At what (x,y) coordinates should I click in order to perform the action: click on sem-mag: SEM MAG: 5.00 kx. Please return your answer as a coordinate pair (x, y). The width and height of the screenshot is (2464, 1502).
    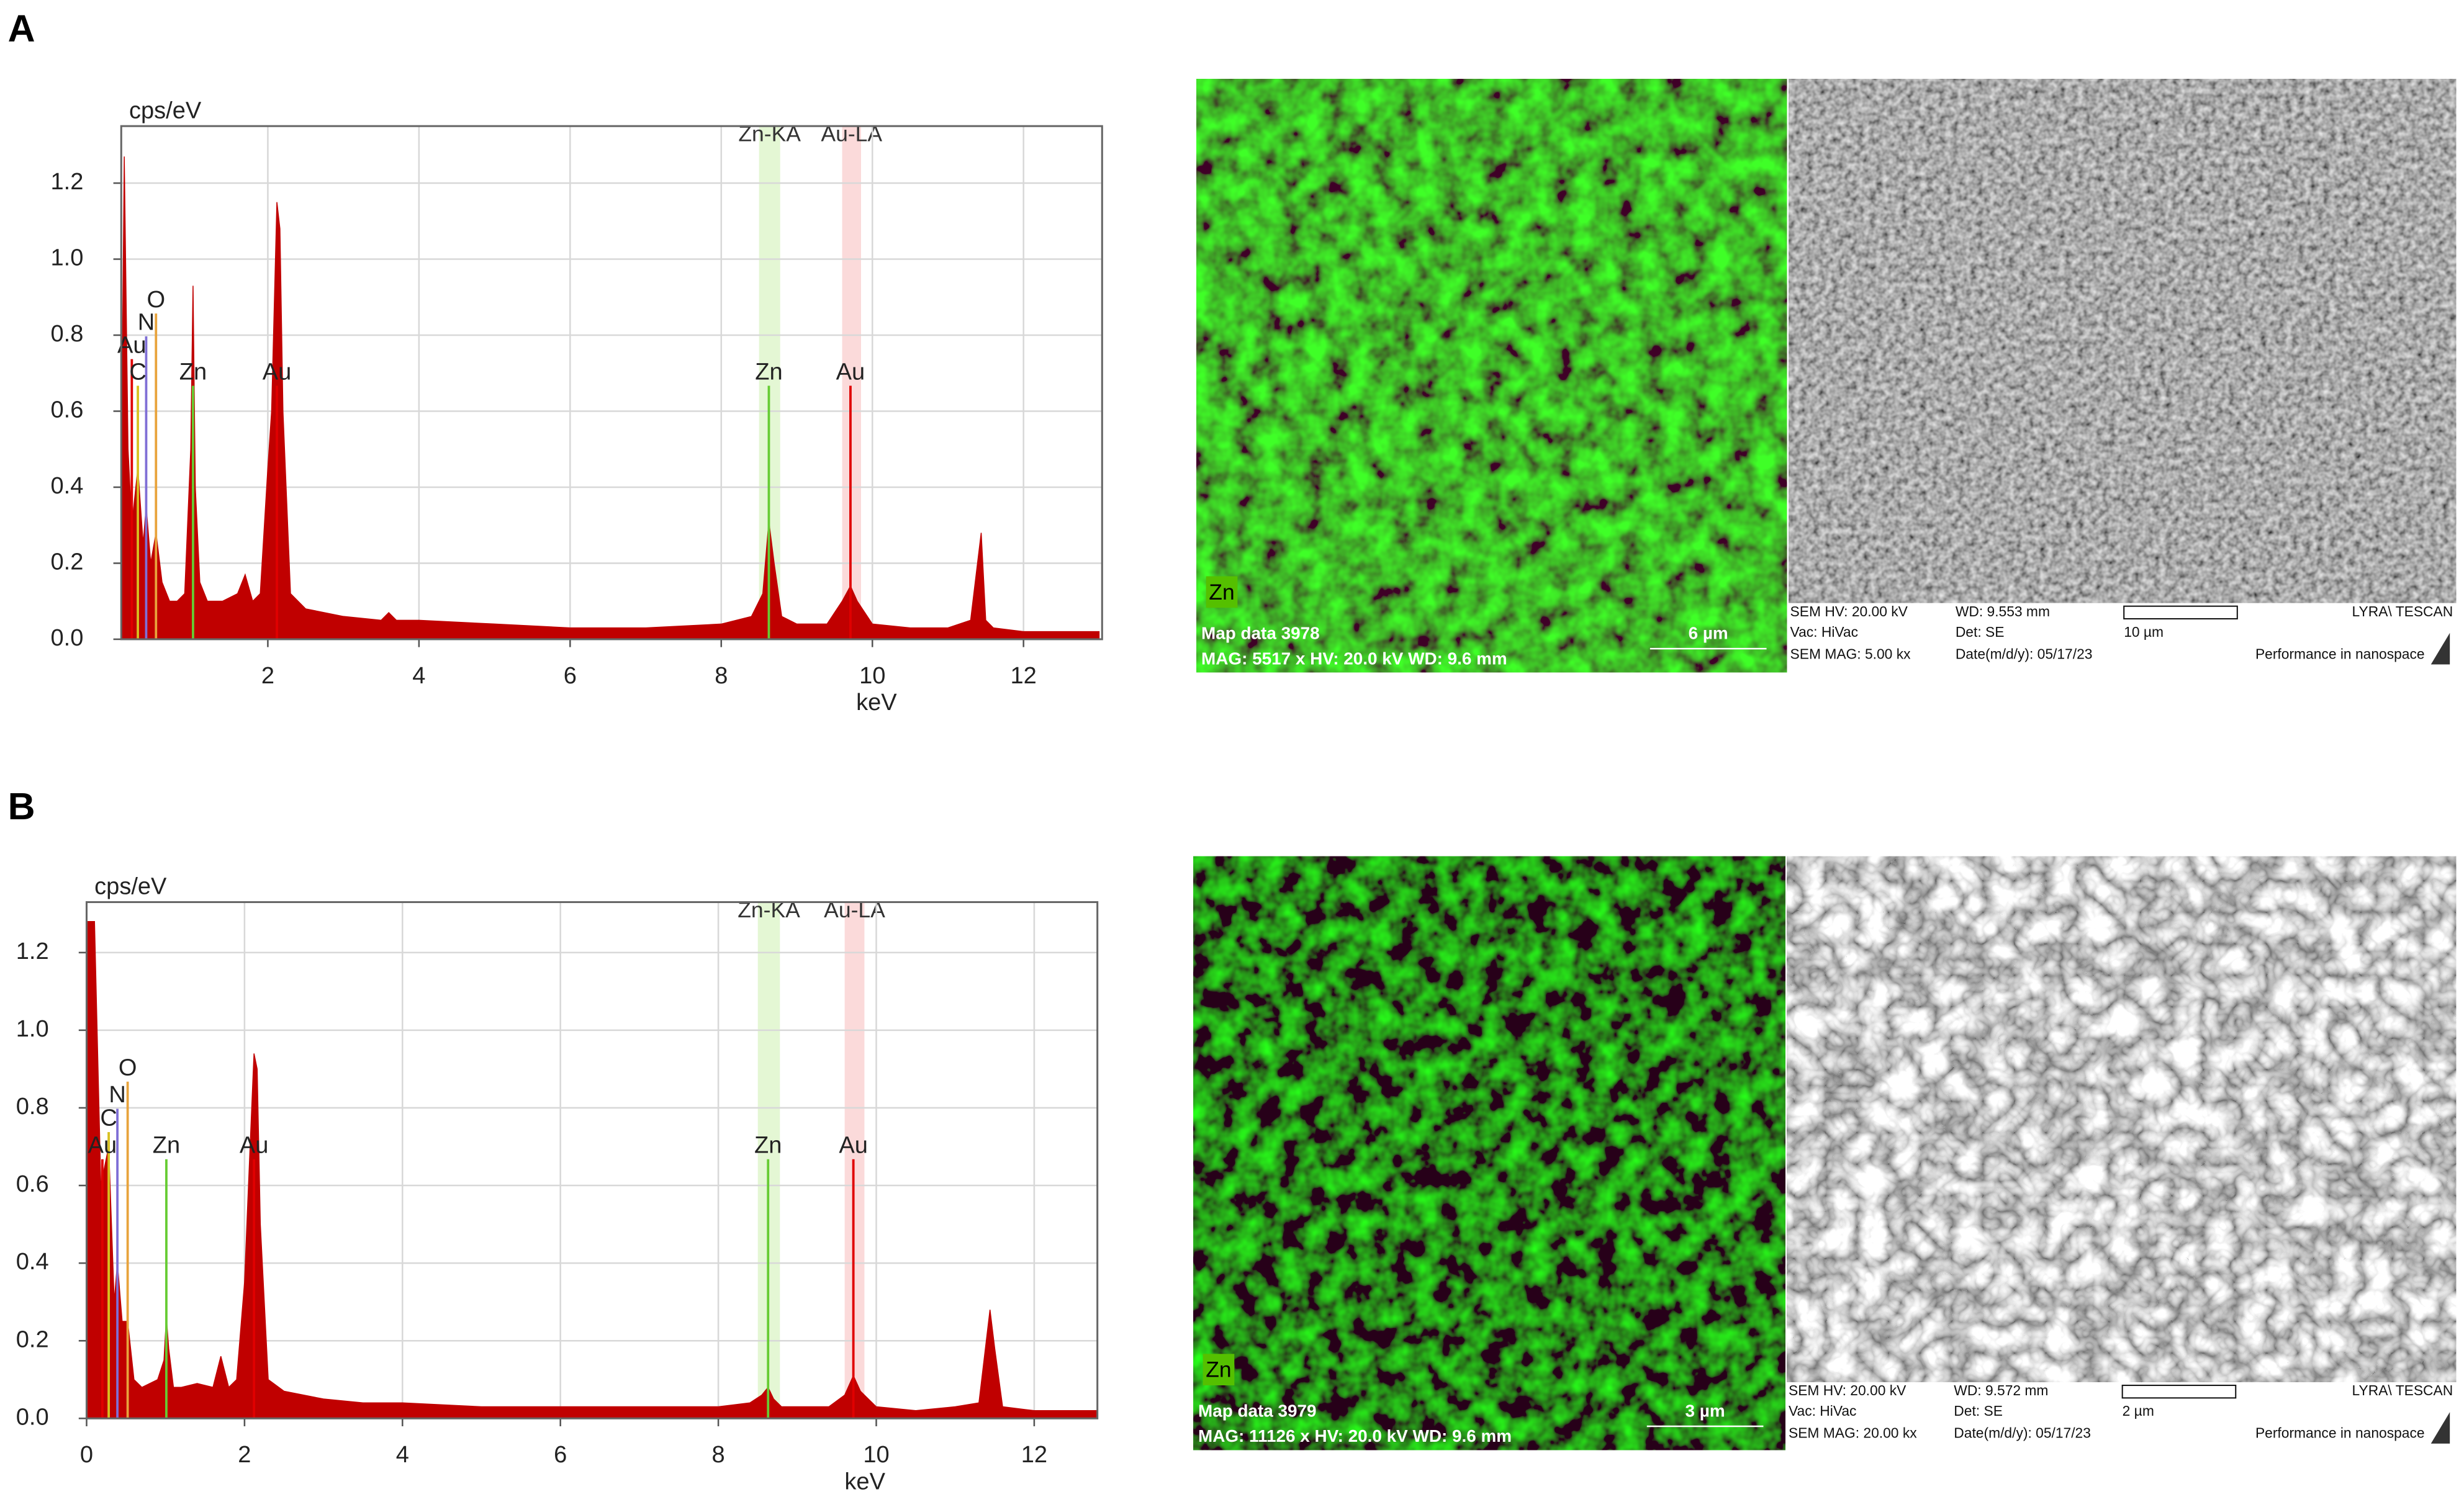
    Looking at the image, I should click on (1850, 653).